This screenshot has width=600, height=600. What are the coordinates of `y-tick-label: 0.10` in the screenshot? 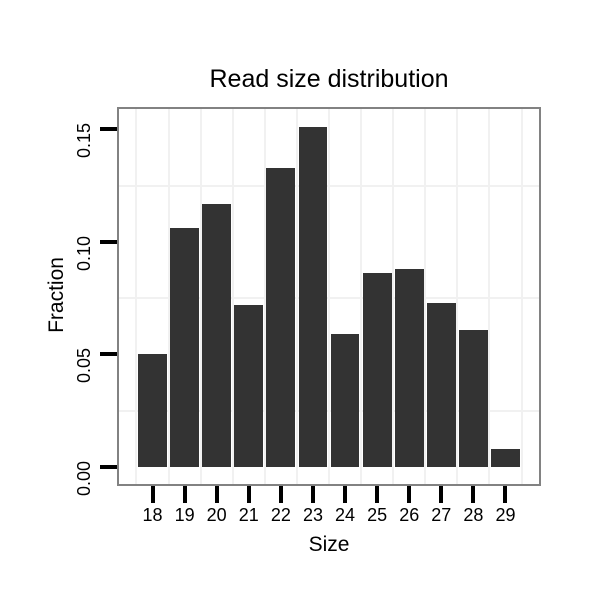 It's located at (84, 253).